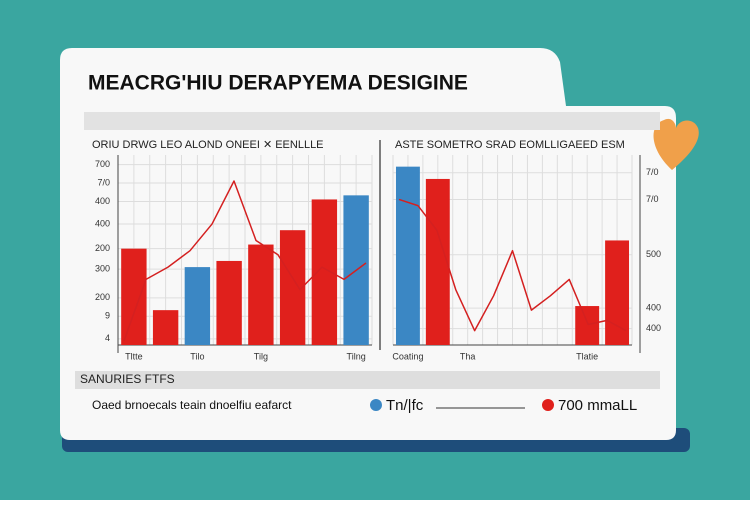 The image size is (750, 505). I want to click on y-tick-label: 500, so click(653, 254).